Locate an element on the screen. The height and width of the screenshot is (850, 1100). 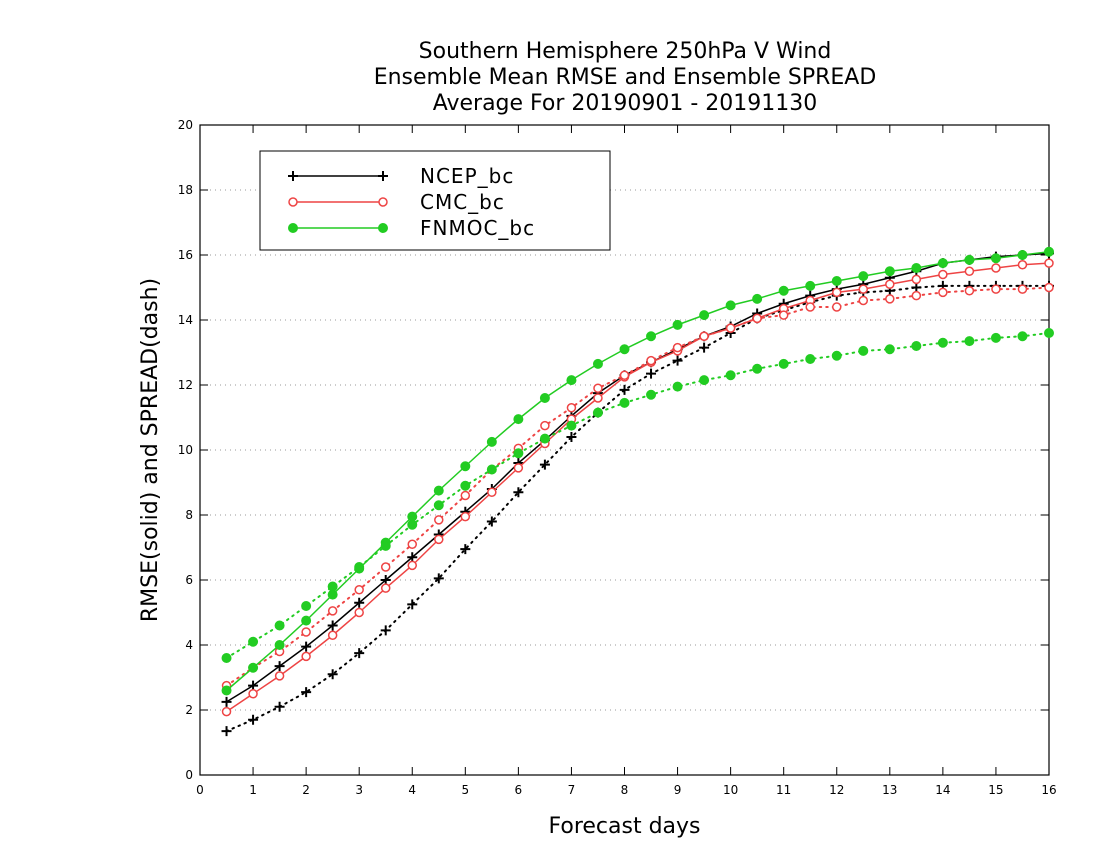
x-tick-label: 6 is located at coordinates (519, 790).